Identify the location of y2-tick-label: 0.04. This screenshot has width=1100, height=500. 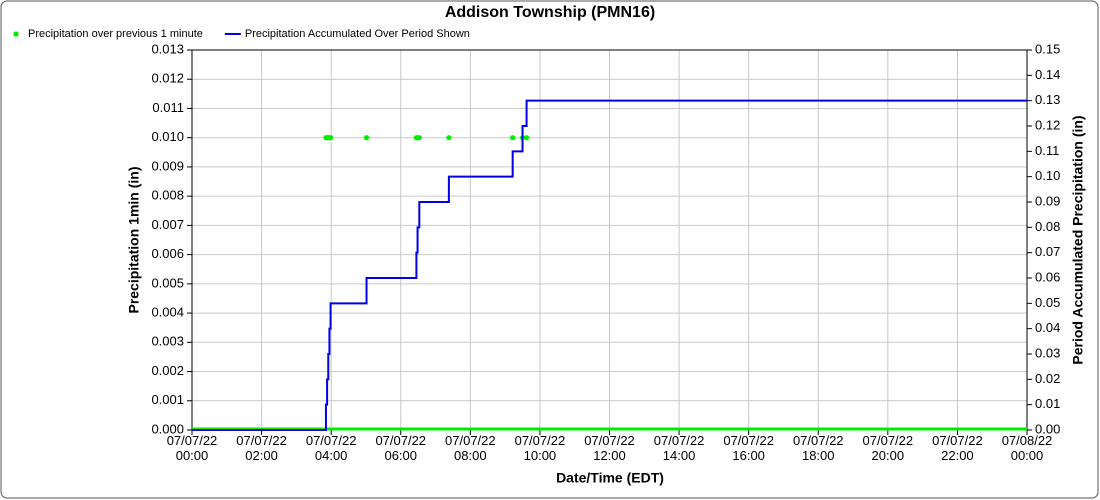
(1047, 327).